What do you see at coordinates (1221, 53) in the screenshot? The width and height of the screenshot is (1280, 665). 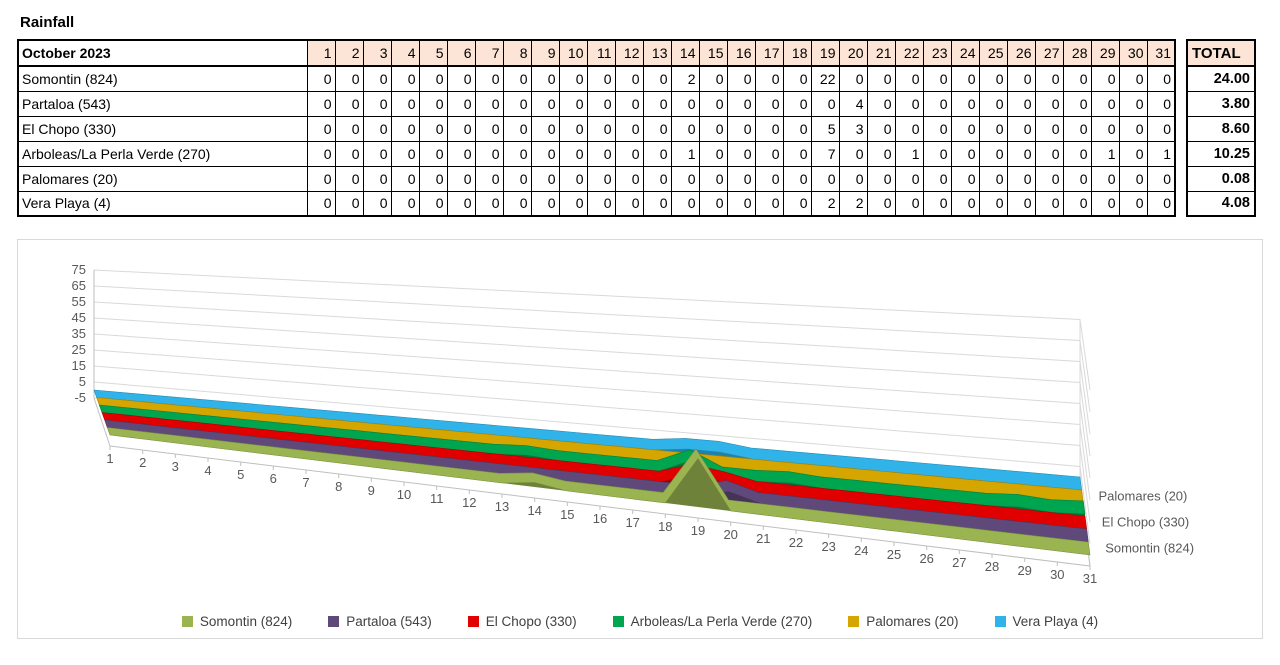 I see `total-header-cell: TOTAL` at bounding box center [1221, 53].